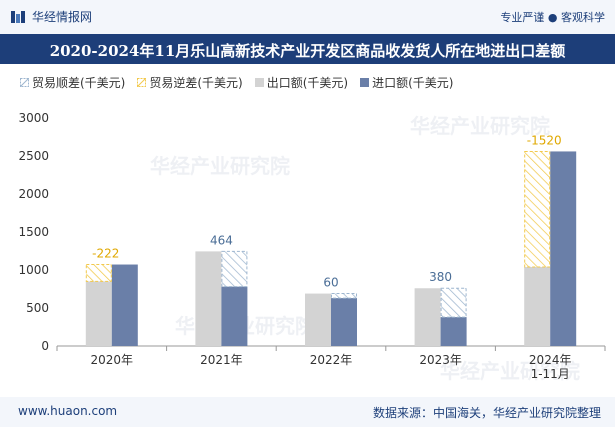 This screenshot has height=427, width=615. Describe the element at coordinates (544, 140) in the screenshot. I see `balance-data-label: -1520` at that location.